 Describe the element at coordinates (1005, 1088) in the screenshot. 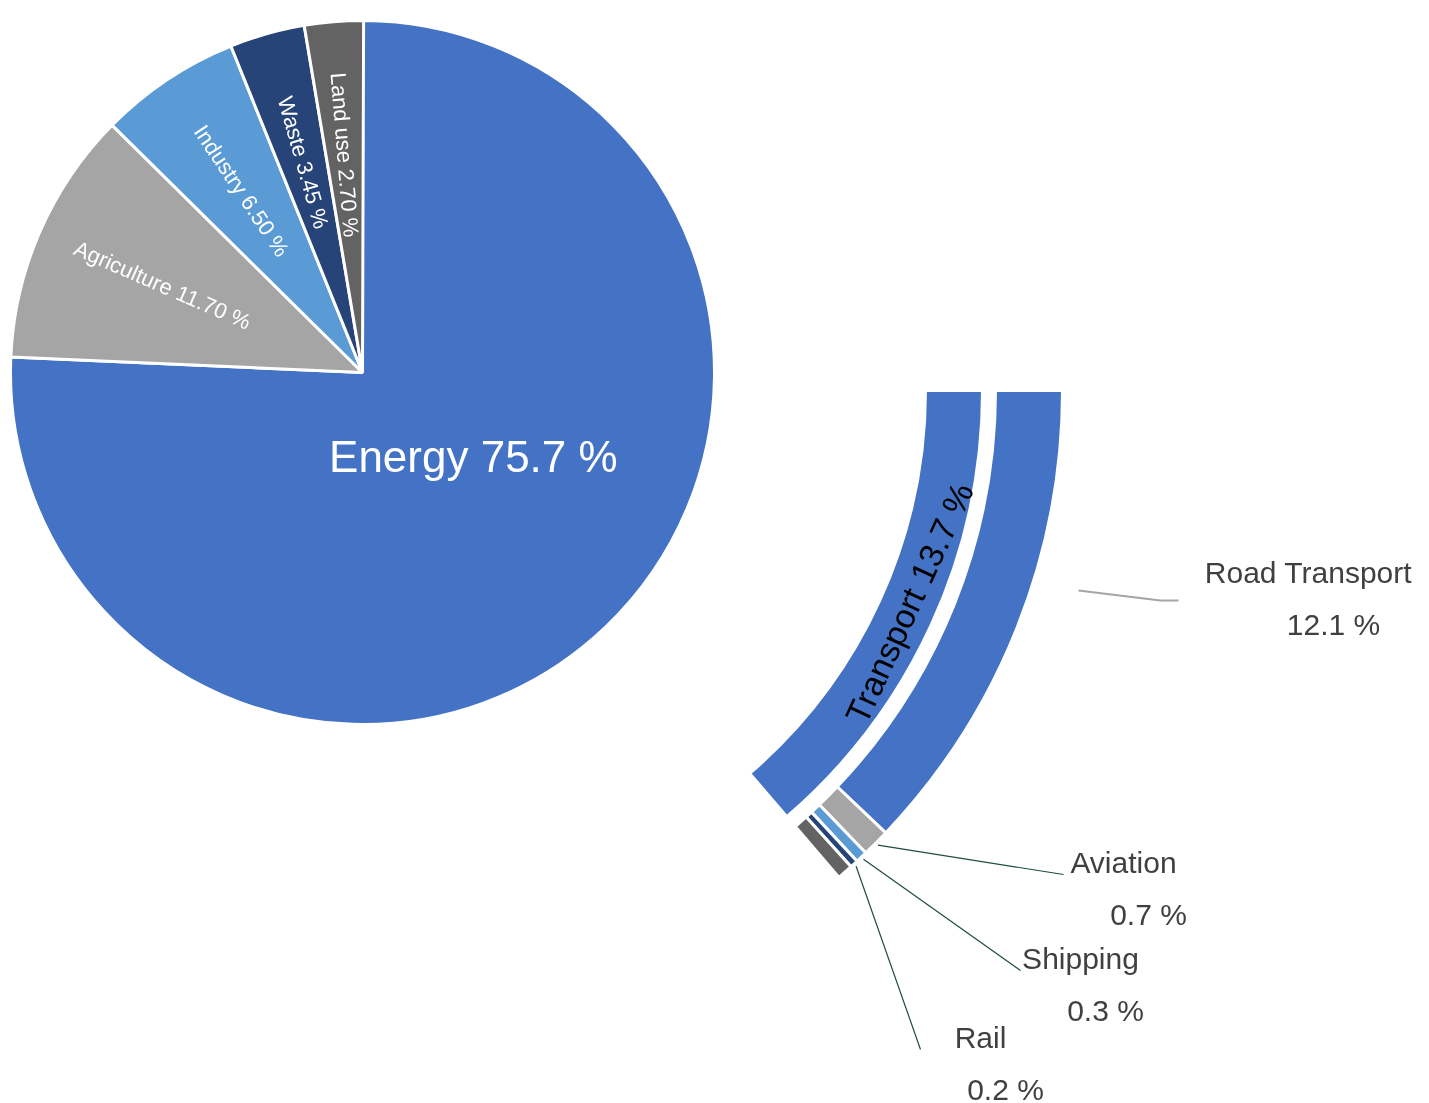

I see `data-label: 0.2 %` at that location.